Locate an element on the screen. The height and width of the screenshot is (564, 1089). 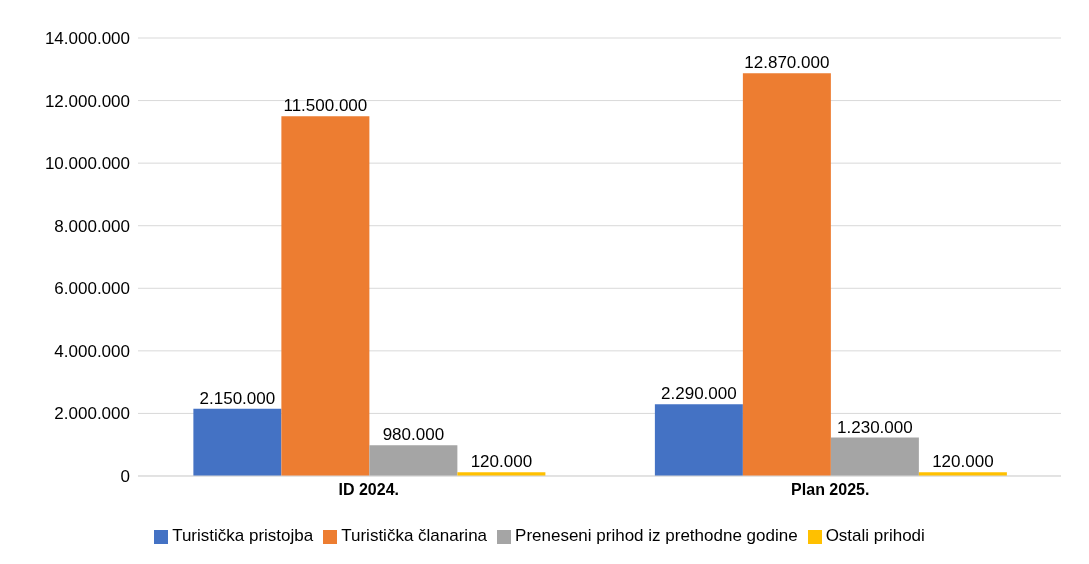
y-tick-label: 0 is located at coordinates (125, 477).